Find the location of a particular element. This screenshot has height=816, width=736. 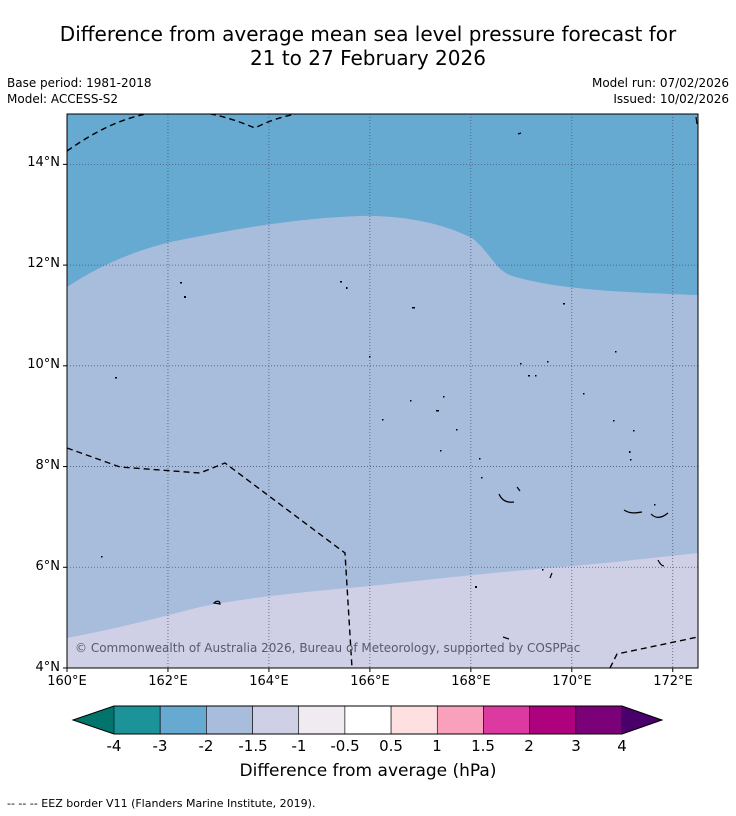

meta-left: Base period: 1981-2018 Model: ACCESS-S2 is located at coordinates (79, 91).